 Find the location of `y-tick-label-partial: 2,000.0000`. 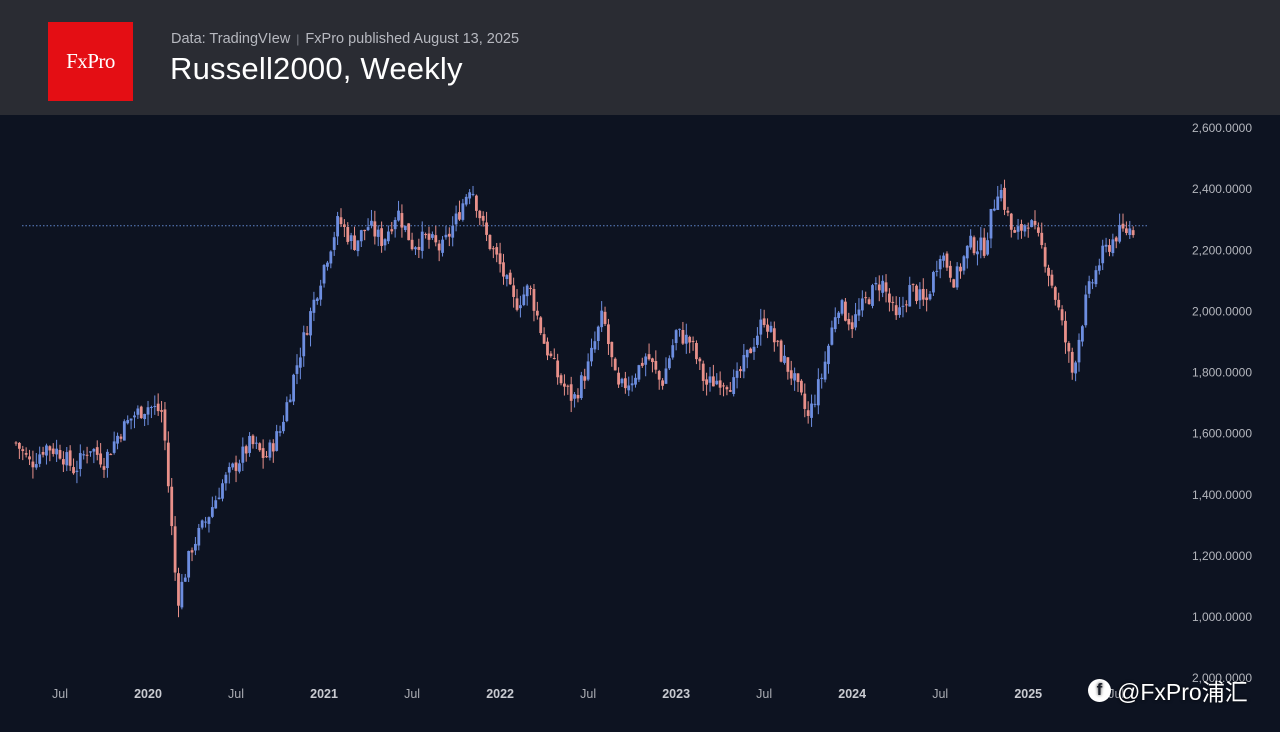

y-tick-label-partial: 2,000.0000 is located at coordinates (1222, 678).